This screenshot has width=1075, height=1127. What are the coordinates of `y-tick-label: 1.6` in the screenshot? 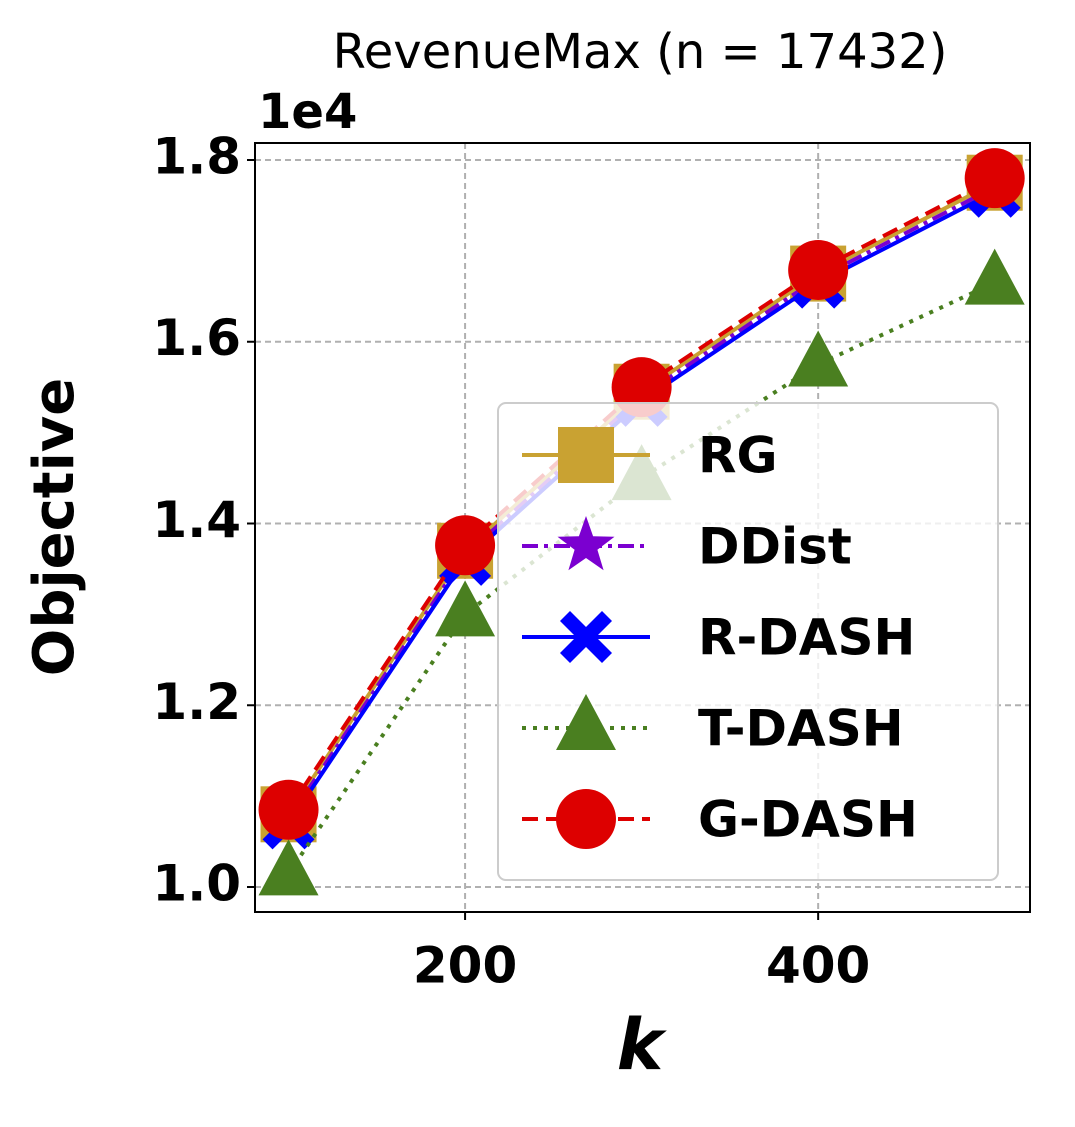 It's located at (196, 338).